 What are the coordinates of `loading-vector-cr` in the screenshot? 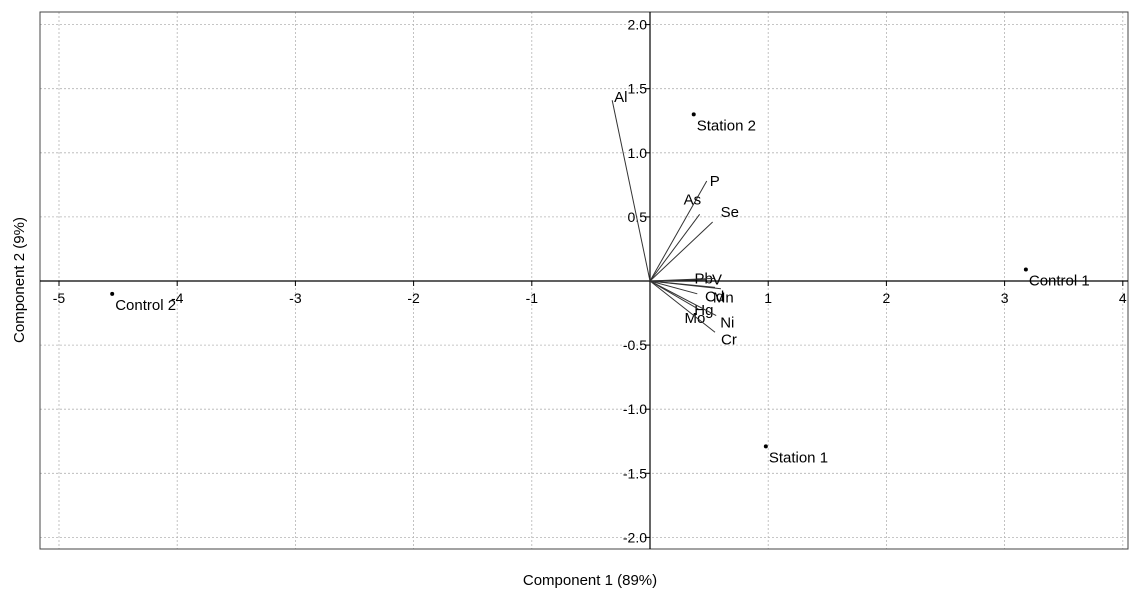 It's located at (682, 306).